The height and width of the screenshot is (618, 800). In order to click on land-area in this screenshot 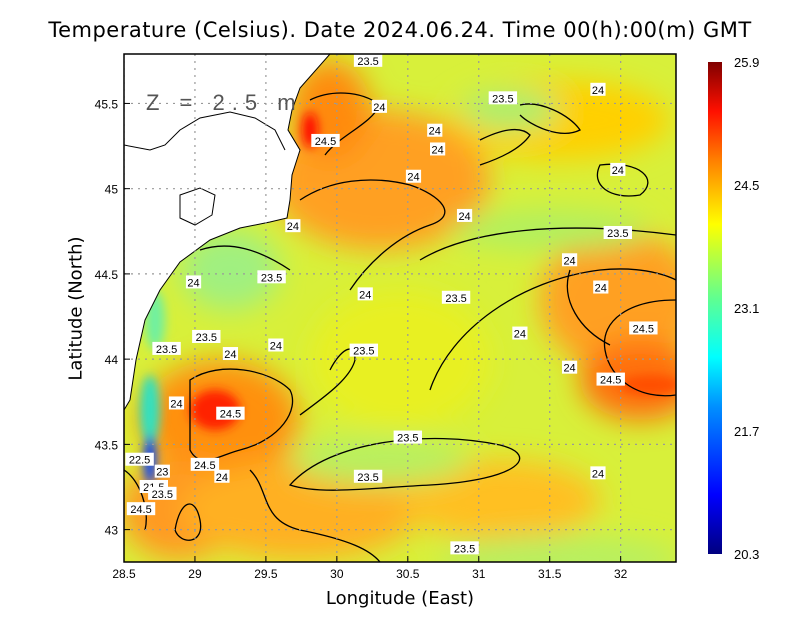, I will do `click(227, 232)`.